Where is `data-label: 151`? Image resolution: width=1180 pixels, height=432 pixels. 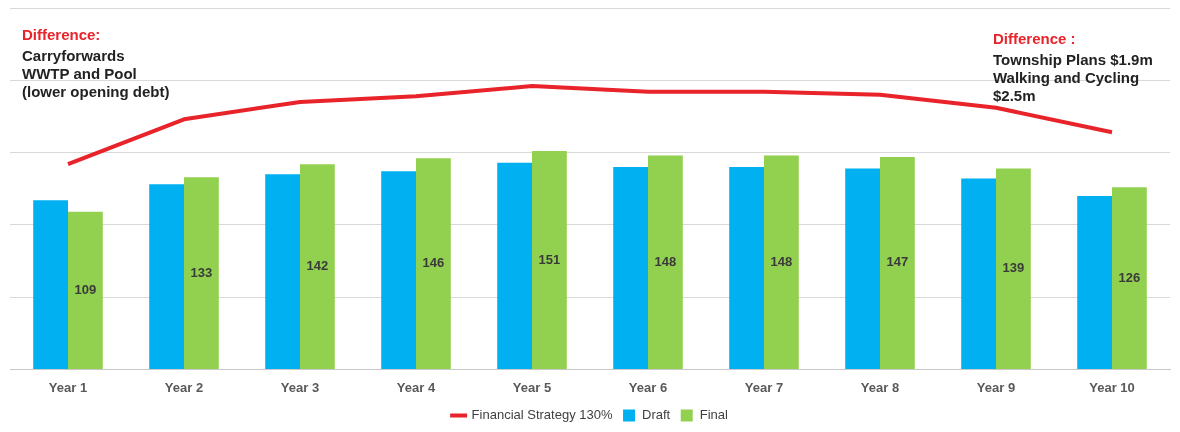
data-label: 151 is located at coordinates (549, 259).